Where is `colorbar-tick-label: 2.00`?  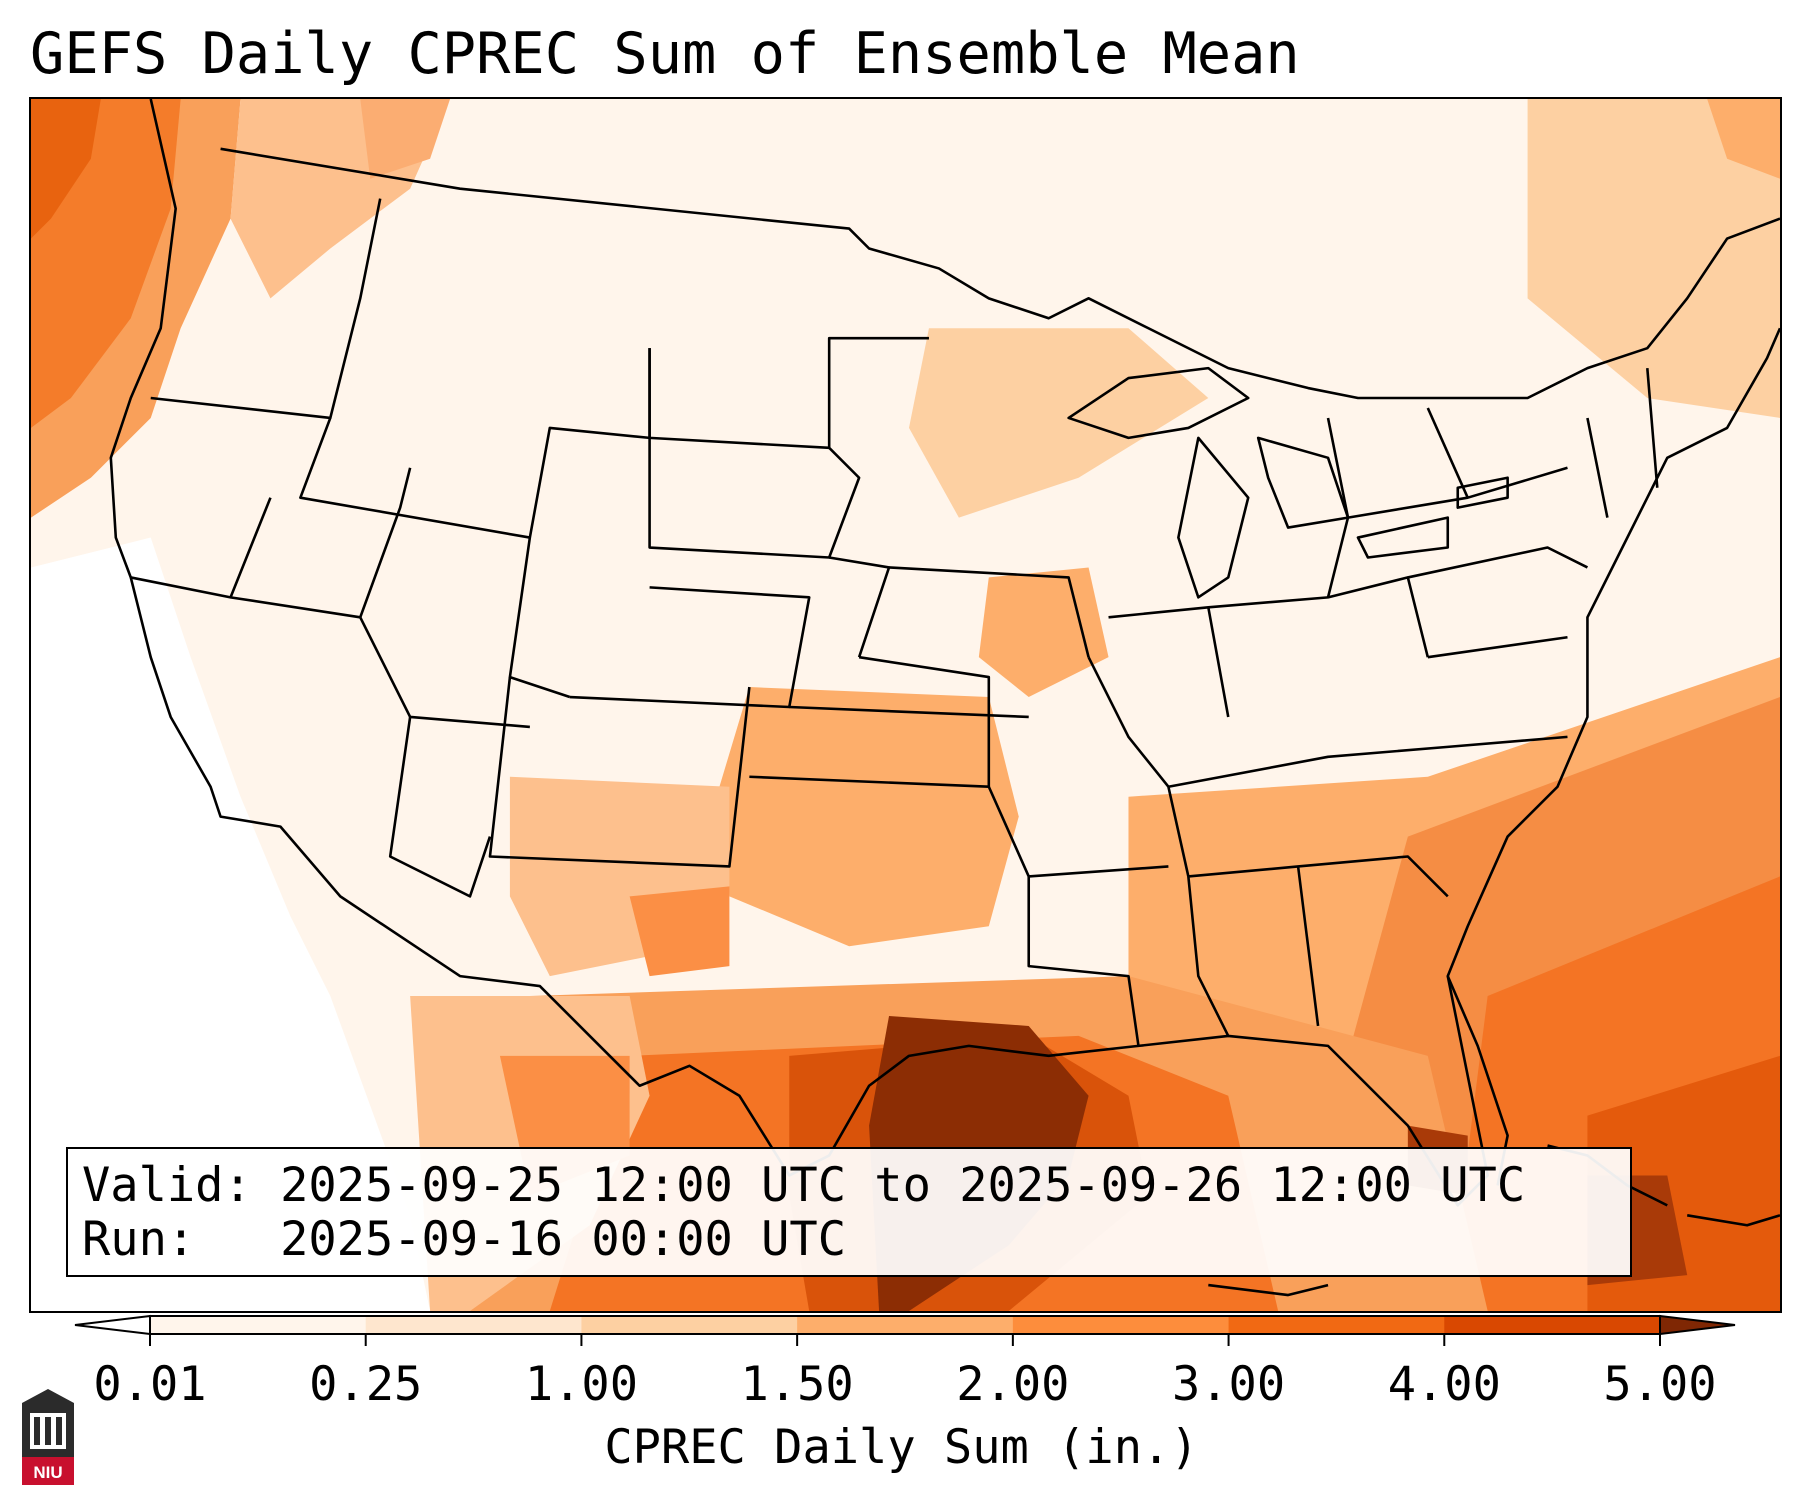 colorbar-tick-label: 2.00 is located at coordinates (1012, 1384).